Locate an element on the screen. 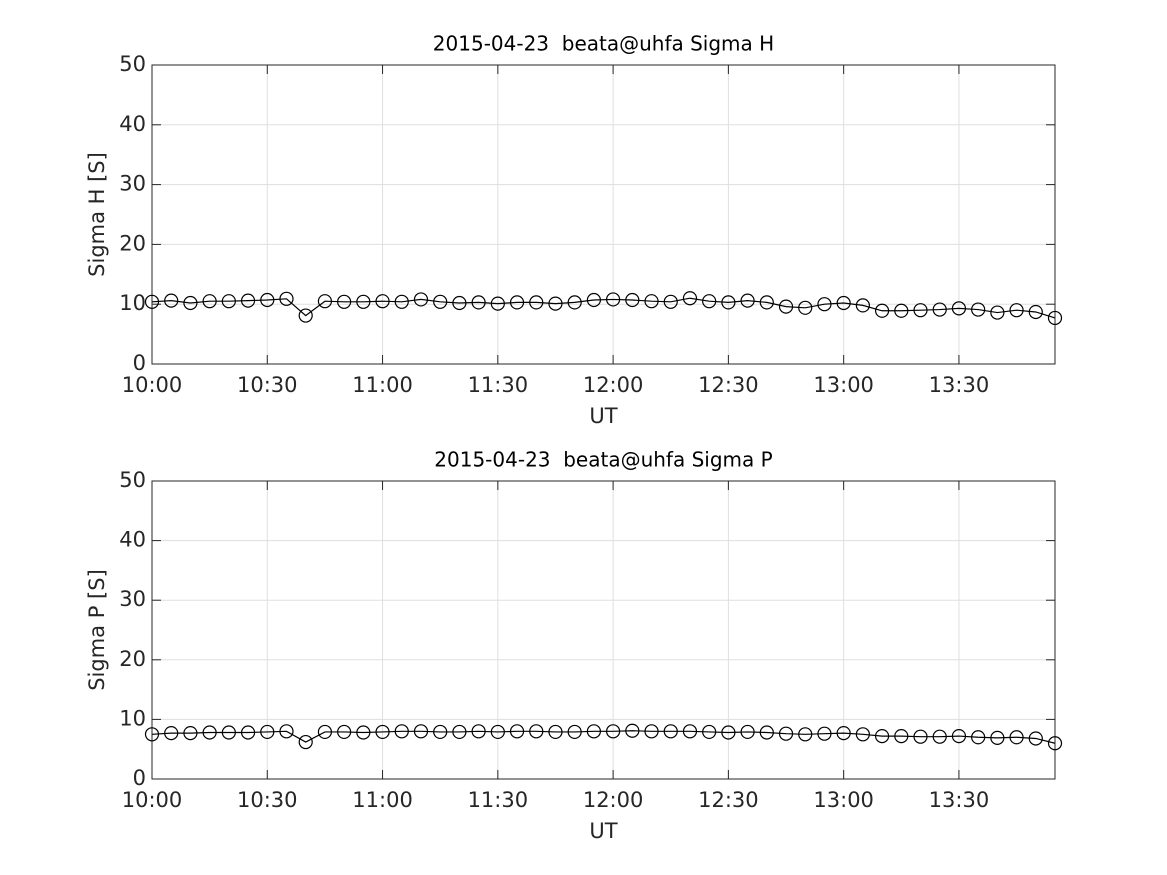 The width and height of the screenshot is (1167, 875). chart-title: 2015-04-23 beata@uhfa Sigma H is located at coordinates (603, 44).